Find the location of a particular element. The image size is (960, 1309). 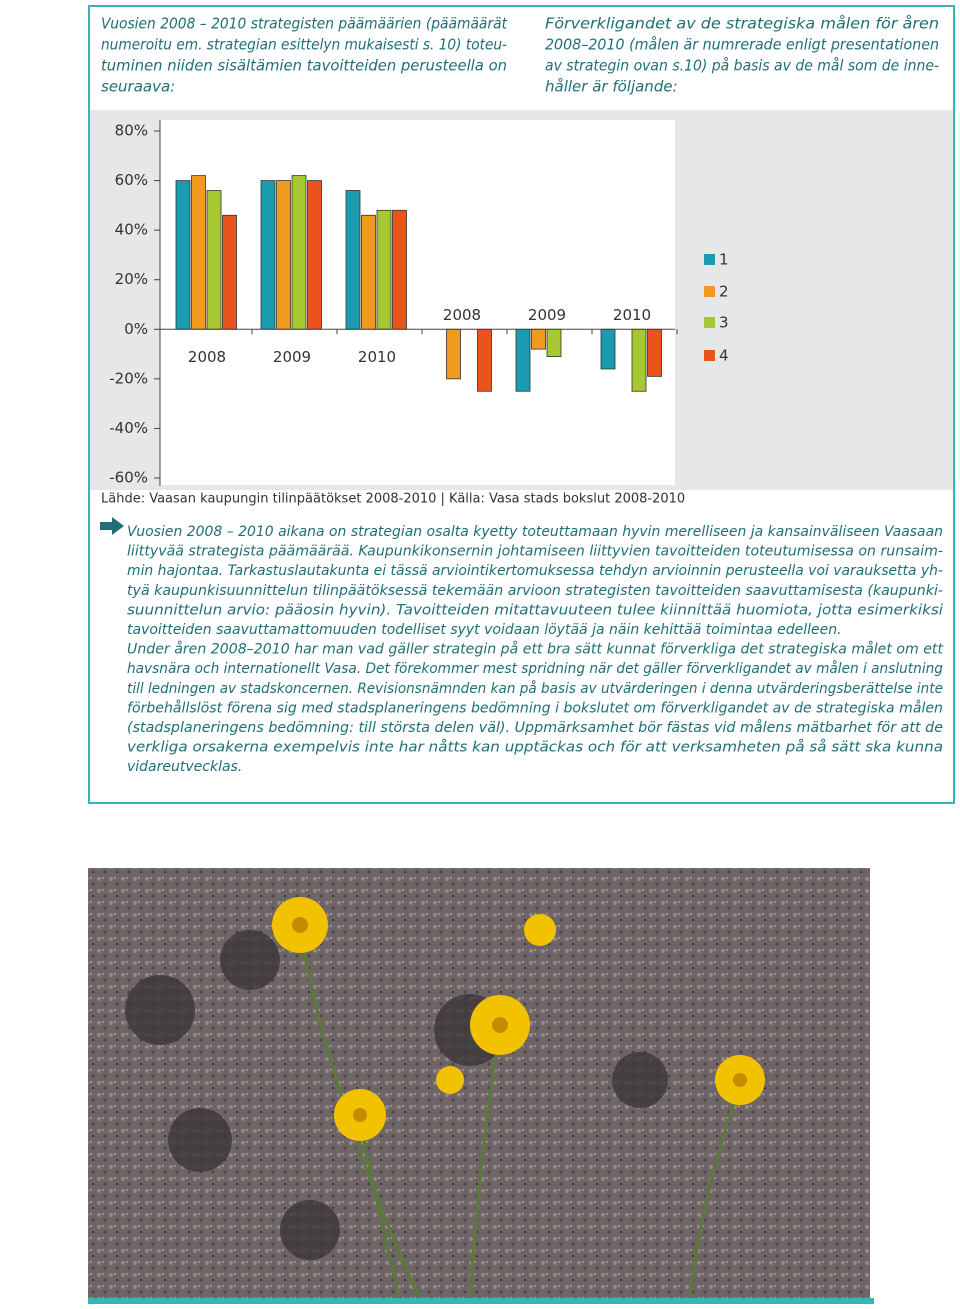

arrow-icon is located at coordinates (112, 526).